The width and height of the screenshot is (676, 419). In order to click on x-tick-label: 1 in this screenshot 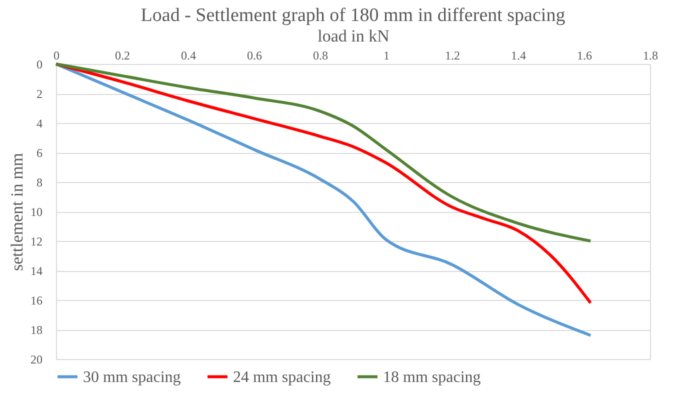, I will do `click(387, 55)`.